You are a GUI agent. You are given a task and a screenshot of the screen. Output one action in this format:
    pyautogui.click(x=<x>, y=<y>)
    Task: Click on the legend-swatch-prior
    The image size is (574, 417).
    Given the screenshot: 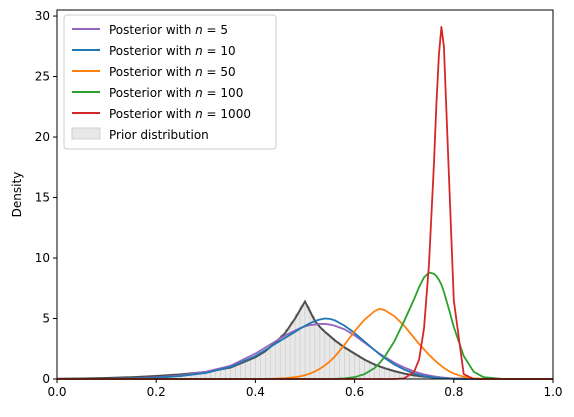 What is the action you would take?
    pyautogui.click(x=86, y=133)
    